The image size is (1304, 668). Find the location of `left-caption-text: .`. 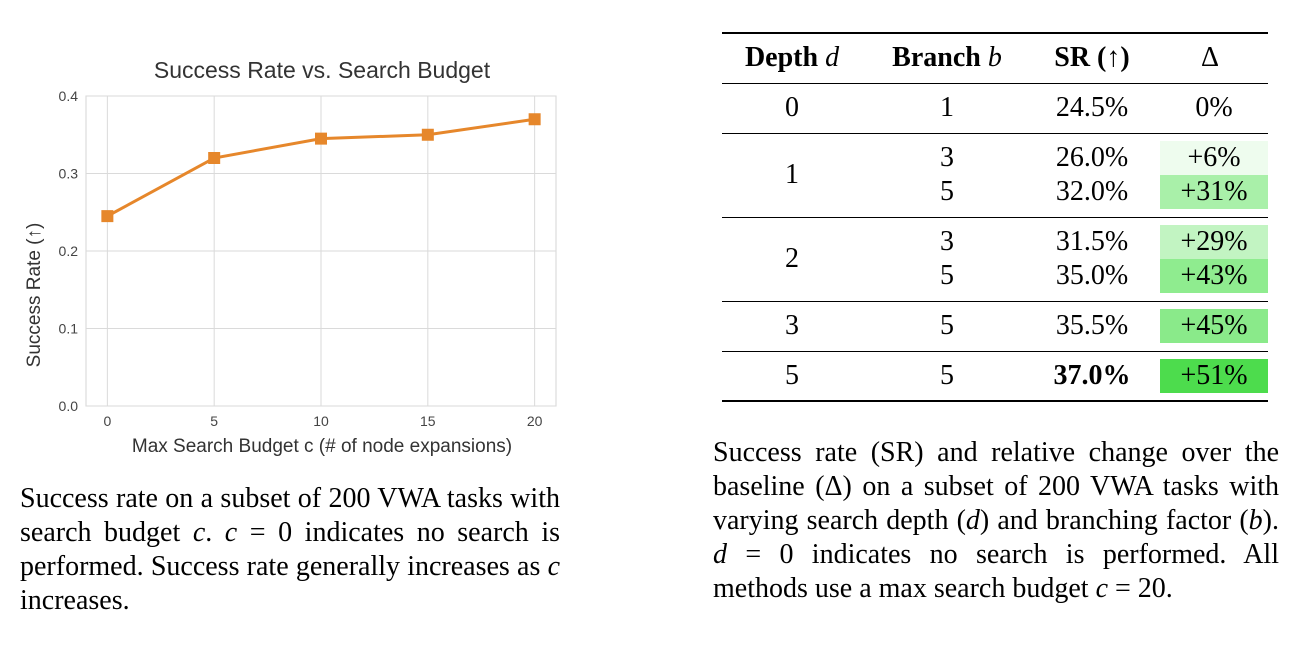

left-caption-text: . is located at coordinates (215, 532).